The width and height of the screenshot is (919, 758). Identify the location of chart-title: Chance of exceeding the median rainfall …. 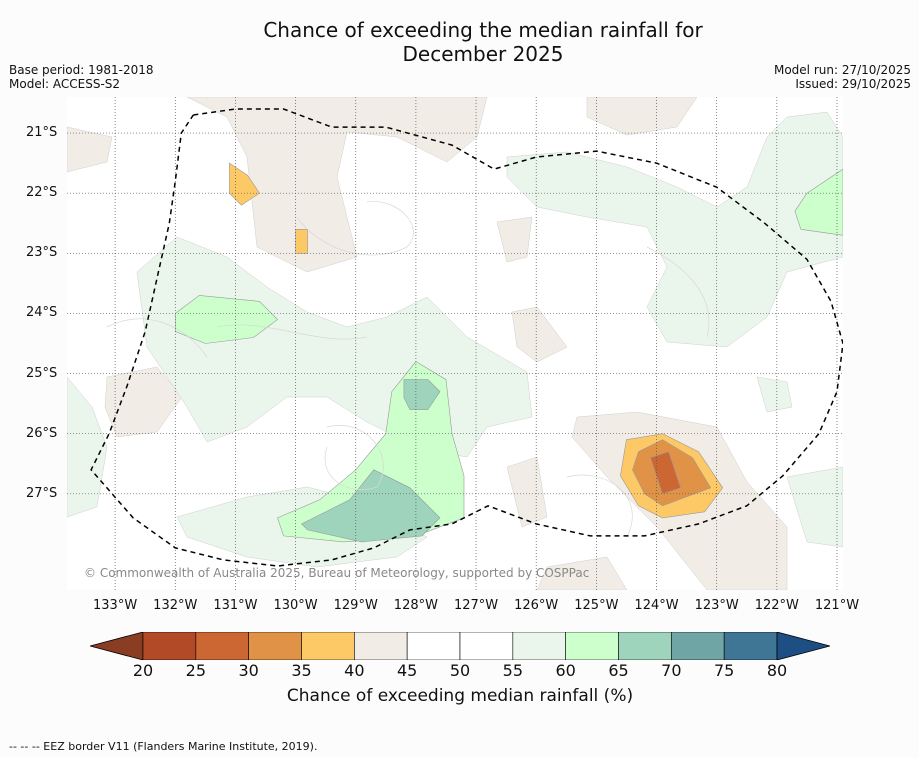
(459, 42).